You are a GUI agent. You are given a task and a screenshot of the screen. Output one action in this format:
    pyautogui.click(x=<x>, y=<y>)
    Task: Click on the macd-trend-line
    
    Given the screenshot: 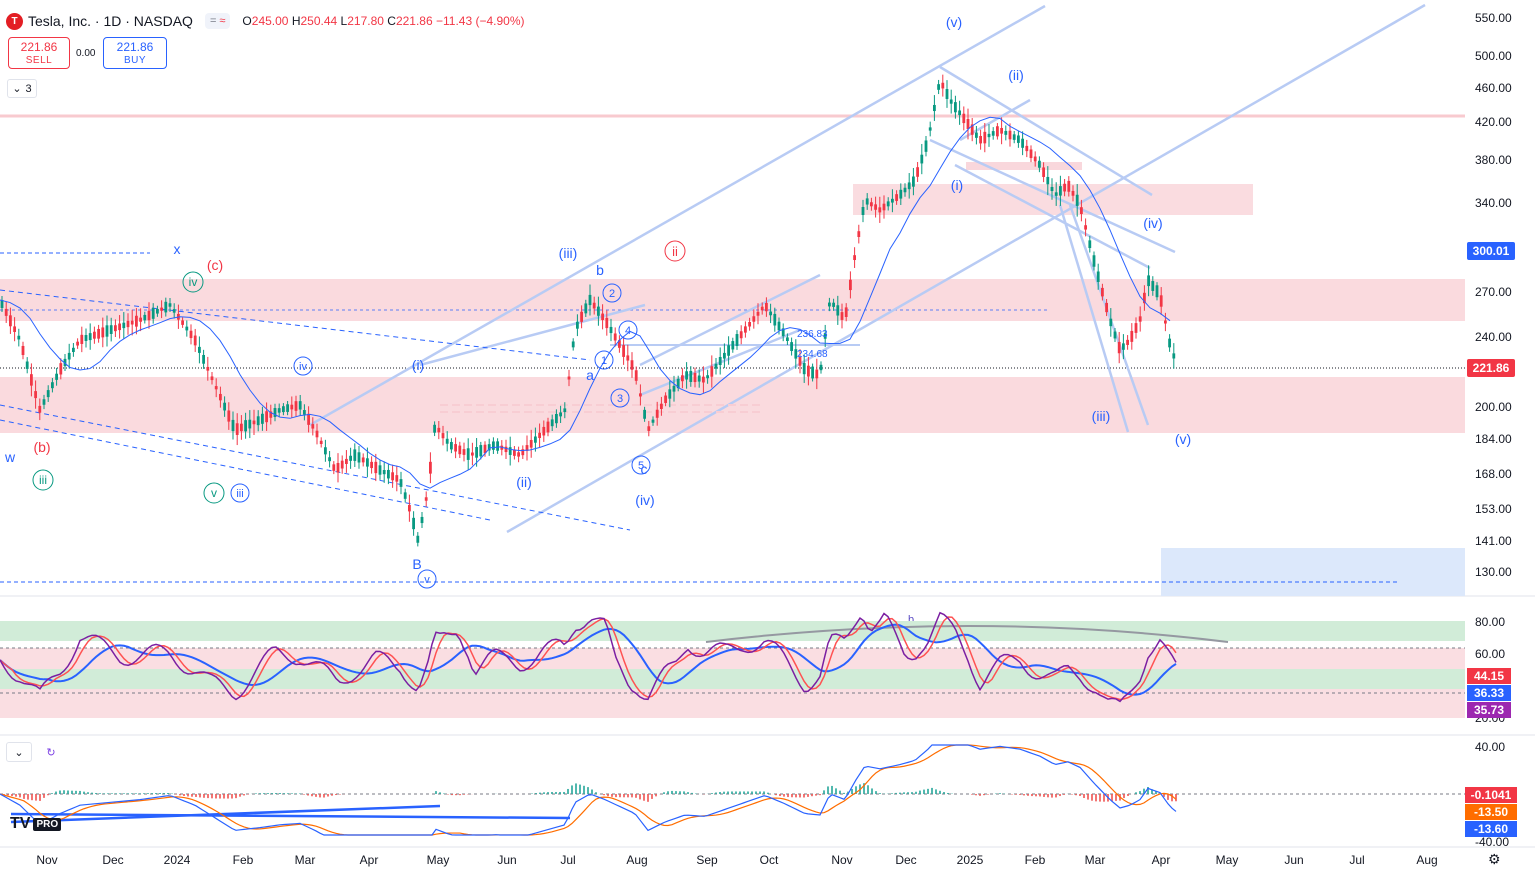 What is the action you would take?
    pyautogui.click(x=225, y=814)
    